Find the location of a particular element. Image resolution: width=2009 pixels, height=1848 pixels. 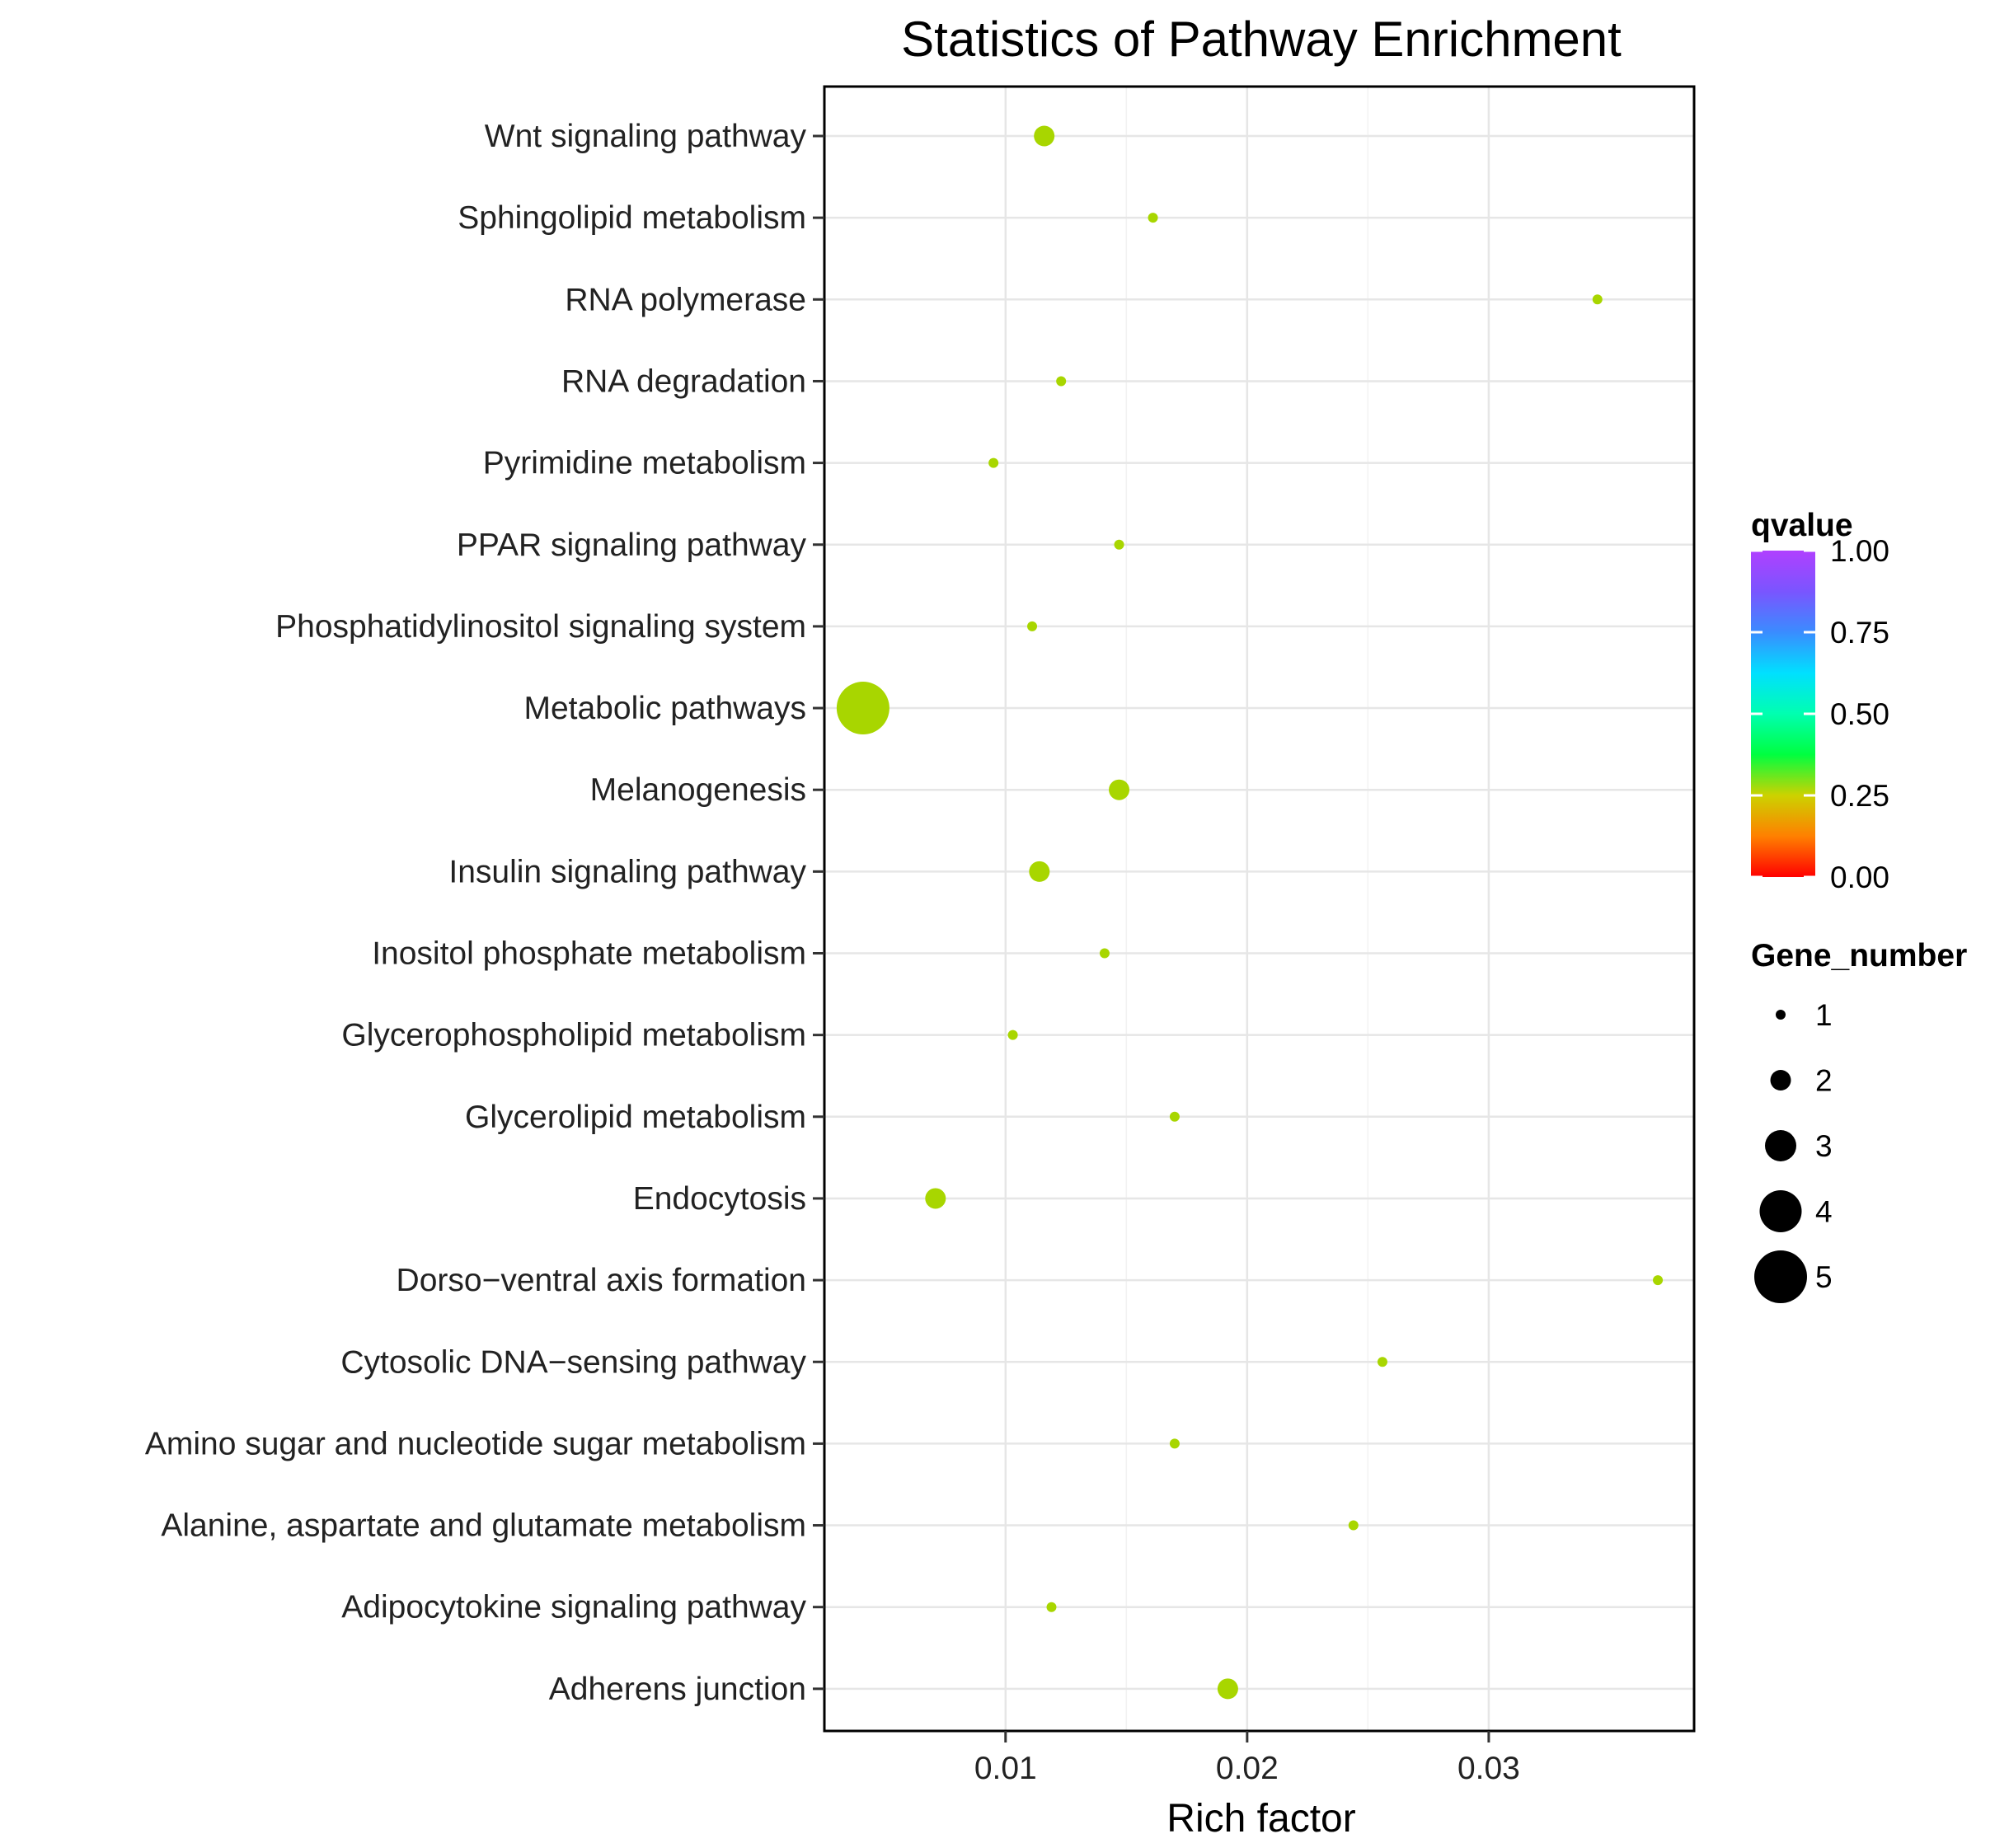

x-tick-label: 0.02 is located at coordinates (1247, 1768).